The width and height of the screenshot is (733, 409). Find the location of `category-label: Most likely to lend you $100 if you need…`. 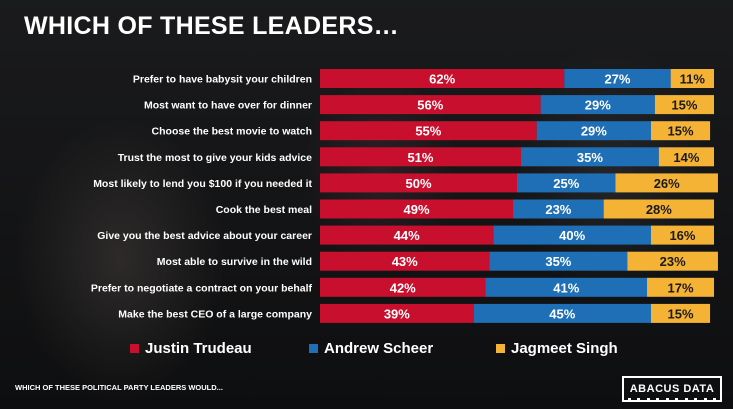

category-label: Most likely to lend you $100 if you need… is located at coordinates (202, 184).